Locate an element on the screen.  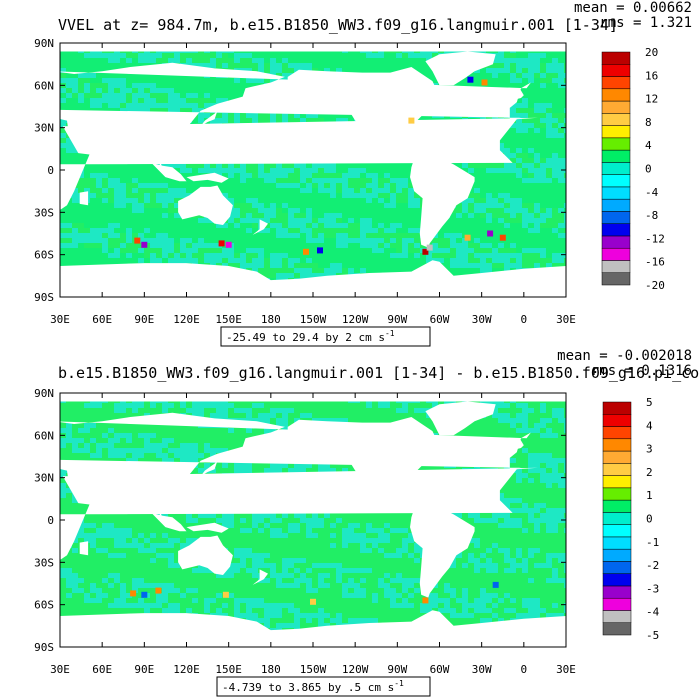
colorbar-label: 3 is located at coordinates (649, 449).